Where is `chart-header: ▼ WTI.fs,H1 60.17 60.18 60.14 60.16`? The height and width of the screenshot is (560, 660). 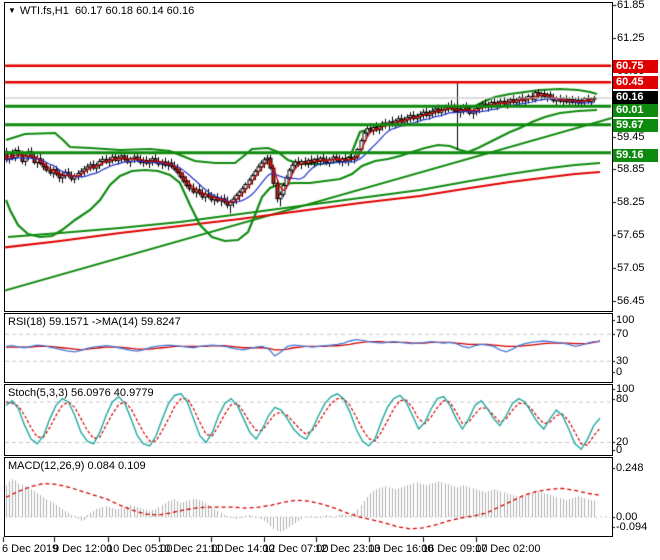 chart-header: ▼ WTI.fs,H1 60.17 60.18 60.14 60.16 is located at coordinates (101, 11).